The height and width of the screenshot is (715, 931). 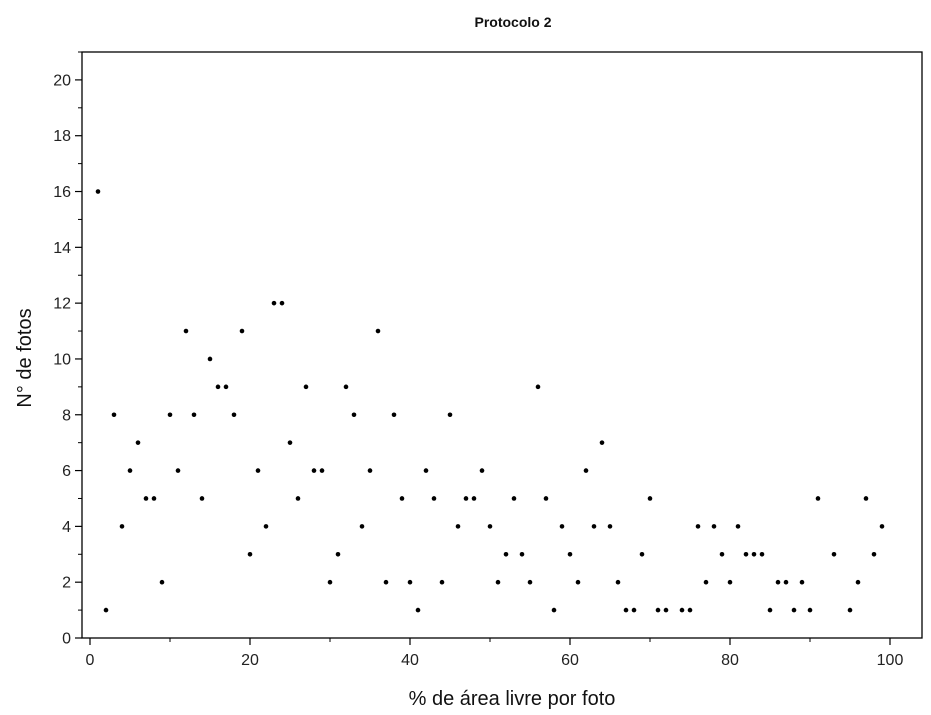 What do you see at coordinates (25, 357) in the screenshot?
I see `y-axis-label: N° de fotos` at bounding box center [25, 357].